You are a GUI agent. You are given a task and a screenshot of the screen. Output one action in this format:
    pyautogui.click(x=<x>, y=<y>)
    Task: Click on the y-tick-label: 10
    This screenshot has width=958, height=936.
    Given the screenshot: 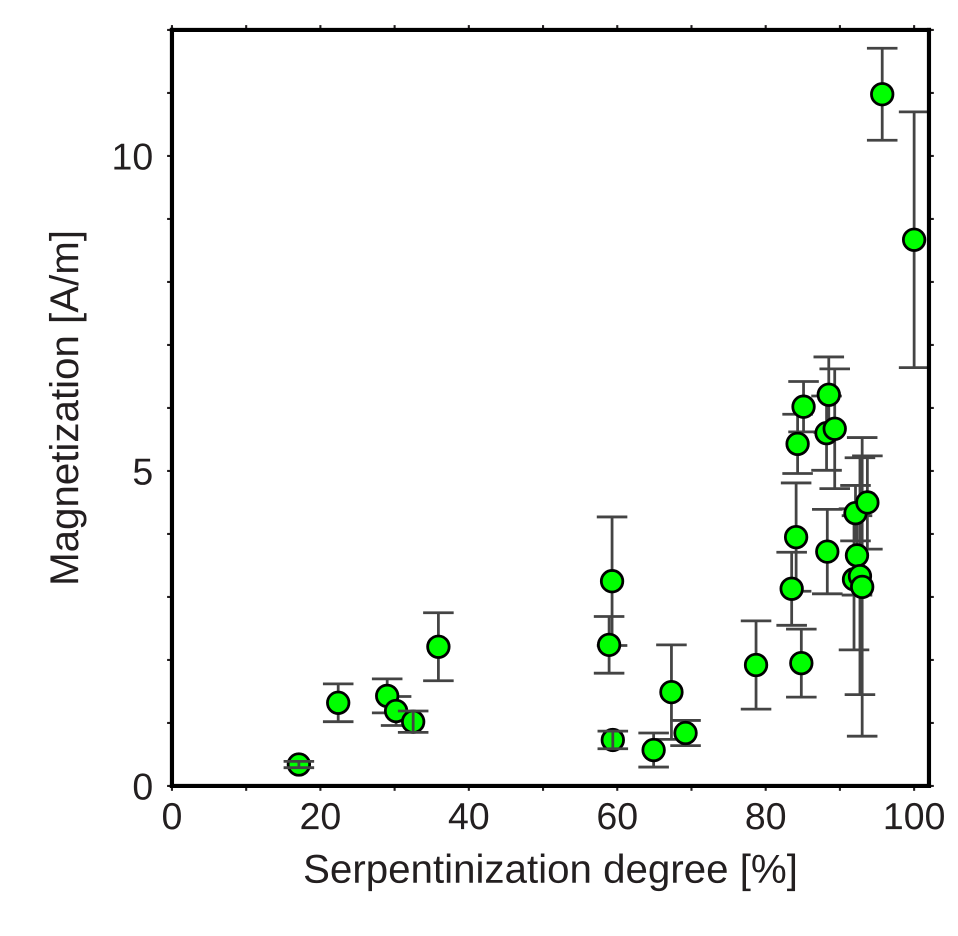 What is the action you would take?
    pyautogui.click(x=133, y=156)
    